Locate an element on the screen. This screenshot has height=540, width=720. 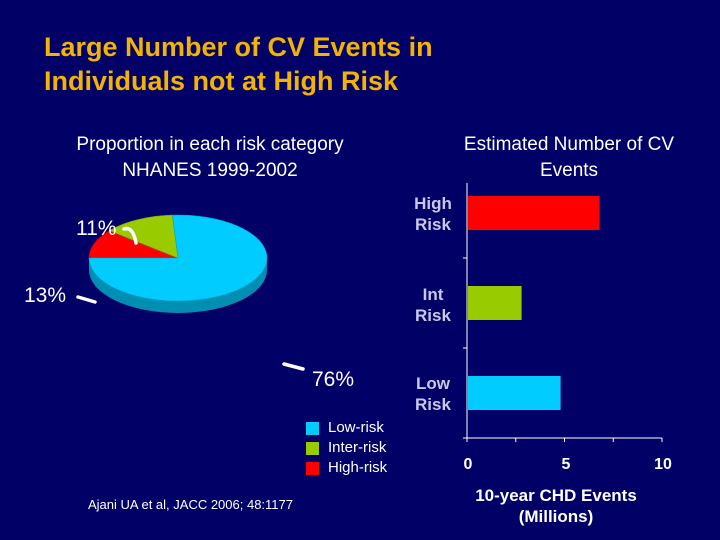
pct-label-high-risk: 11% is located at coordinates (96, 228).